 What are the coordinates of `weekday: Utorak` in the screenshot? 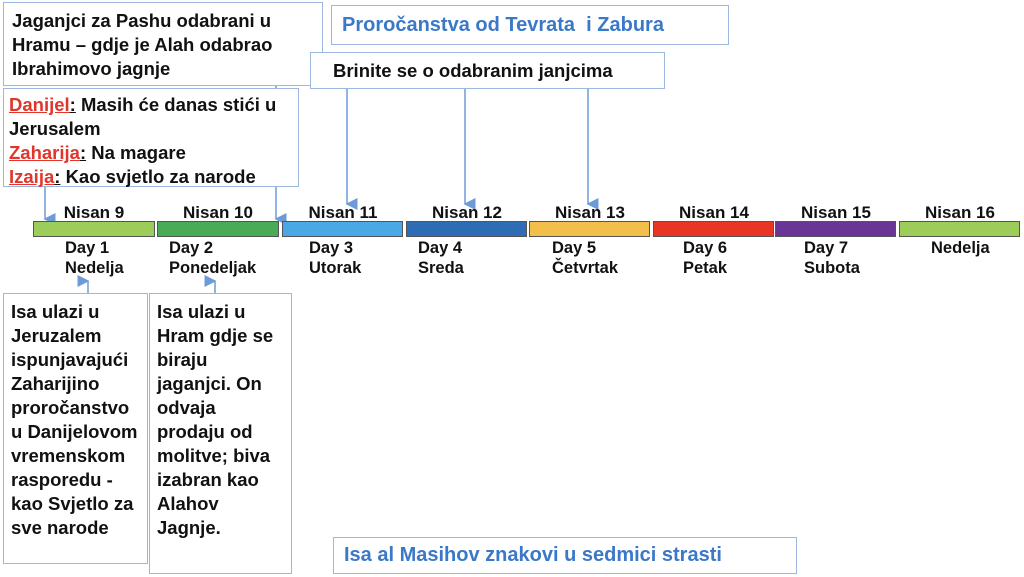 It's located at (335, 268).